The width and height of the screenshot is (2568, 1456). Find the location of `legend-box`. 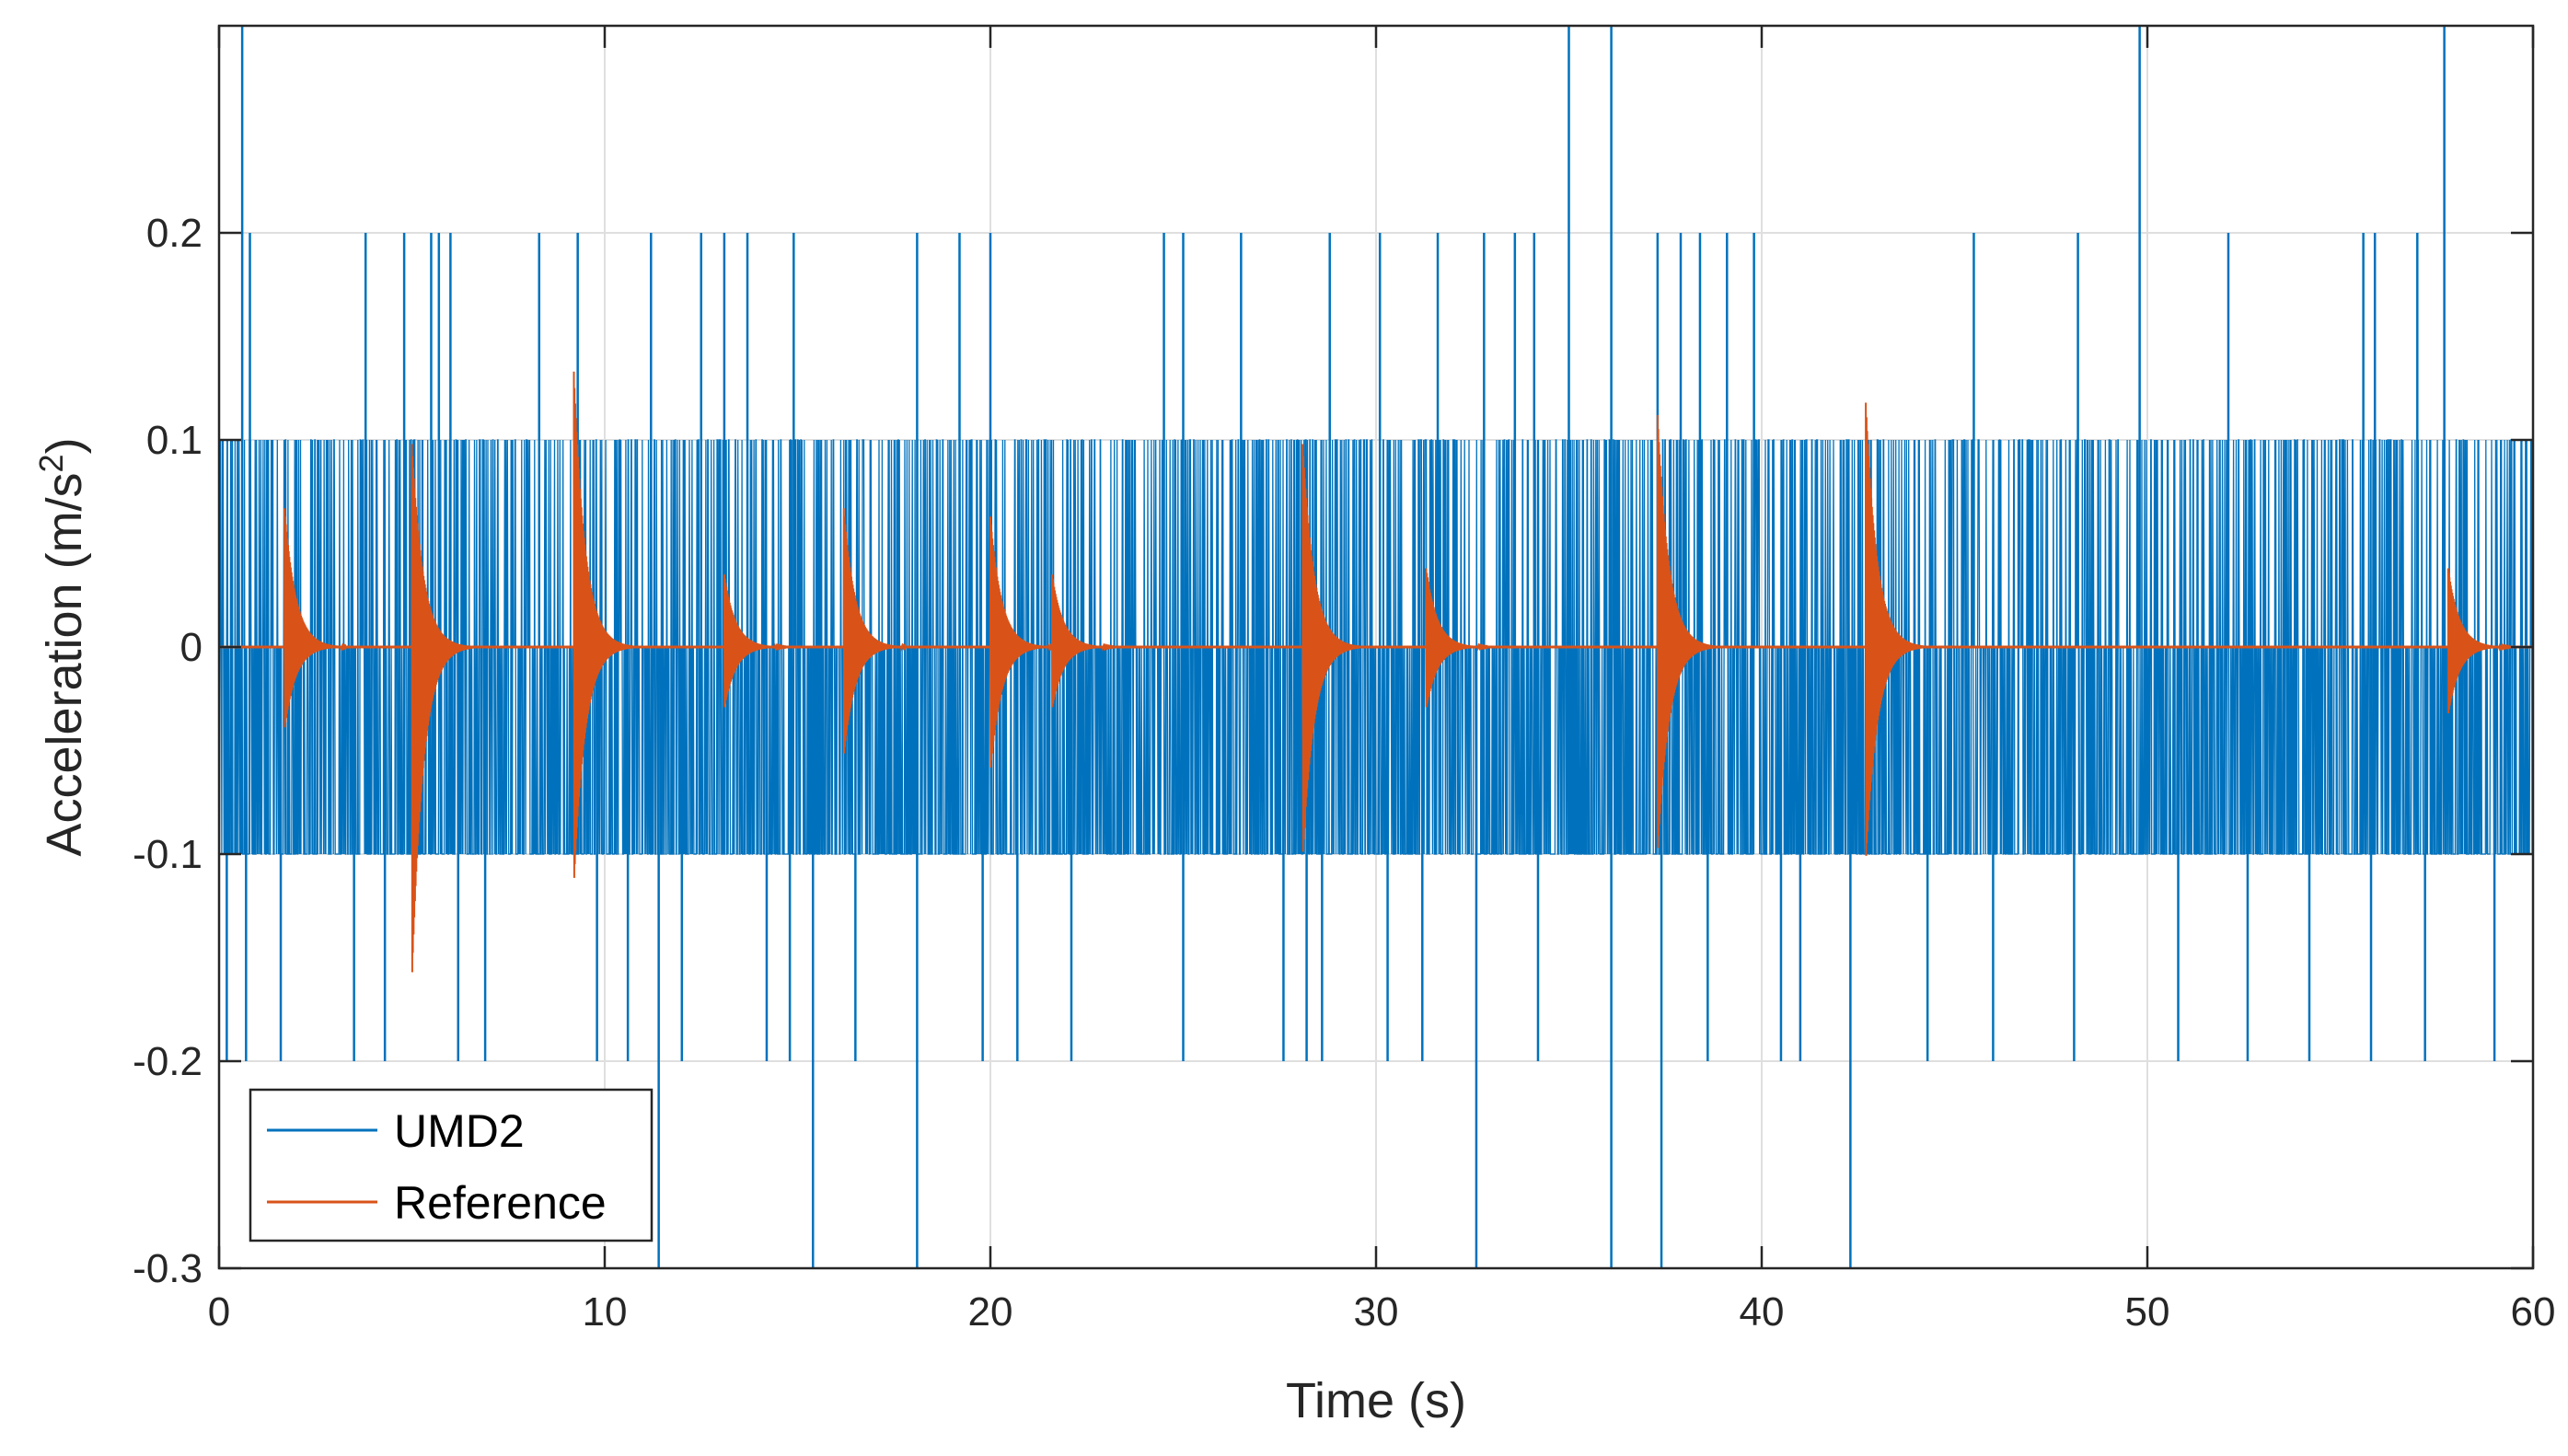

legend-box is located at coordinates (451, 1165).